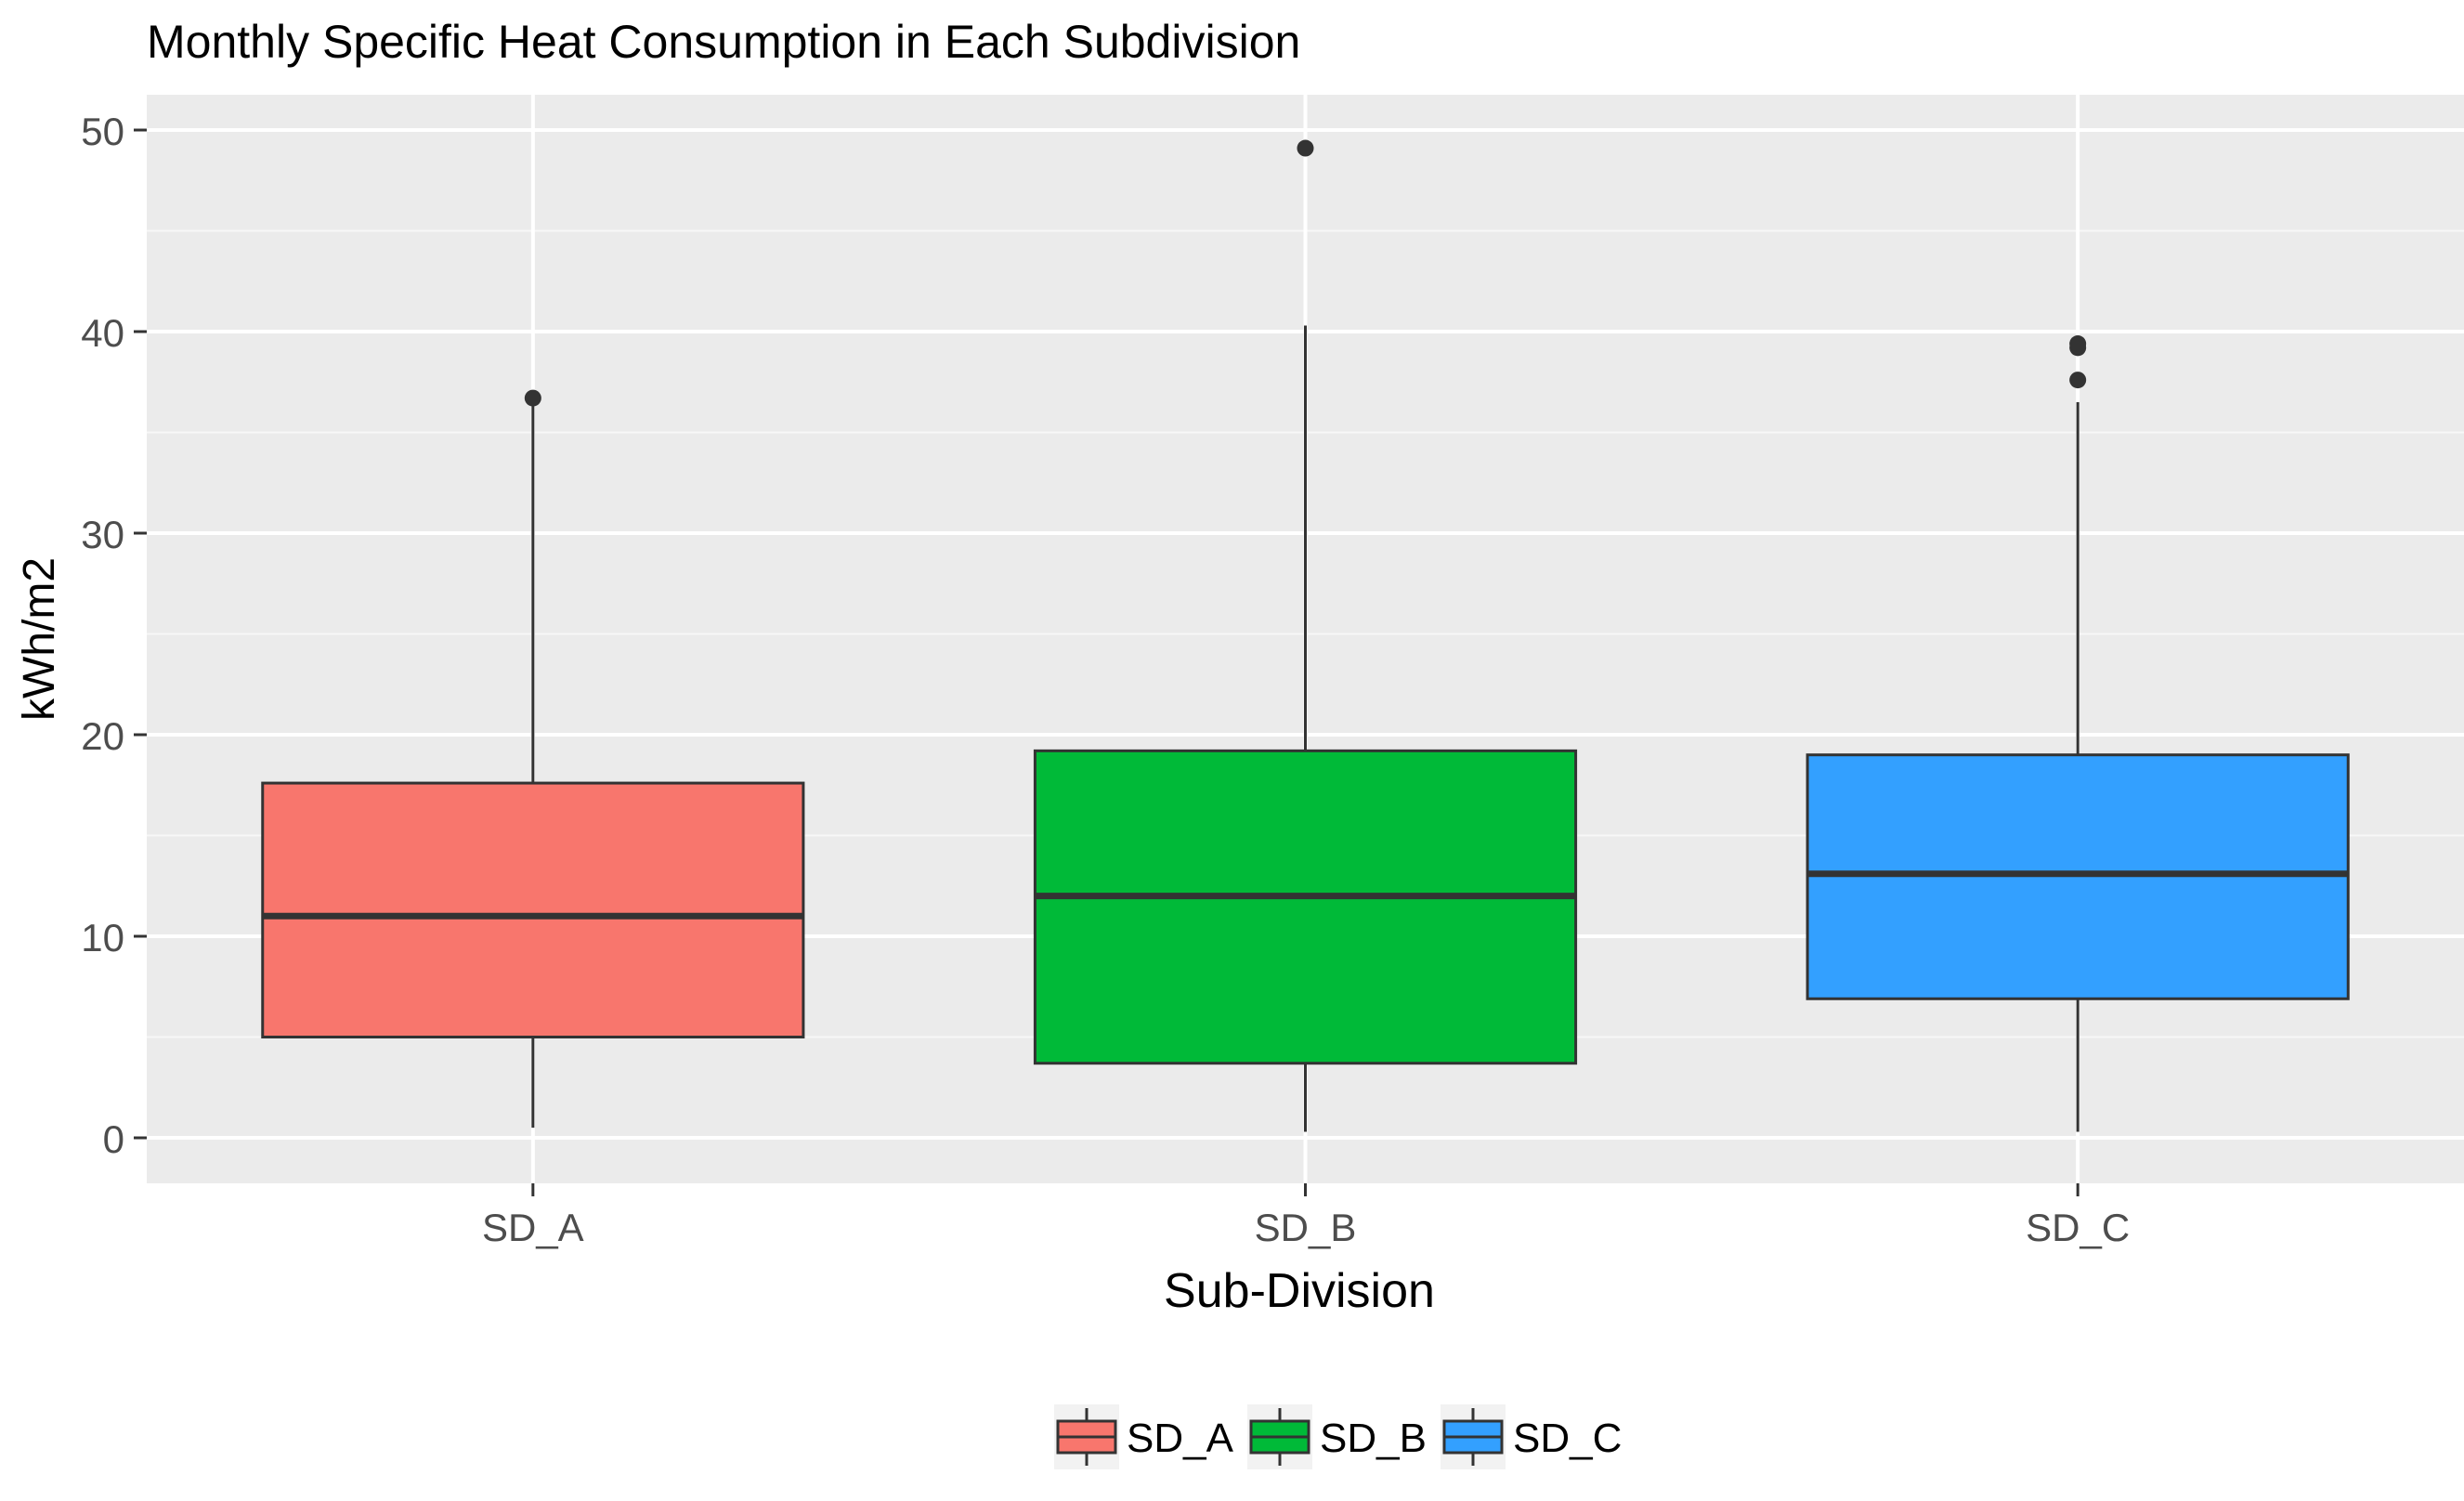 This screenshot has width=2464, height=1501. I want to click on y-tick-label: 0, so click(113, 1139).